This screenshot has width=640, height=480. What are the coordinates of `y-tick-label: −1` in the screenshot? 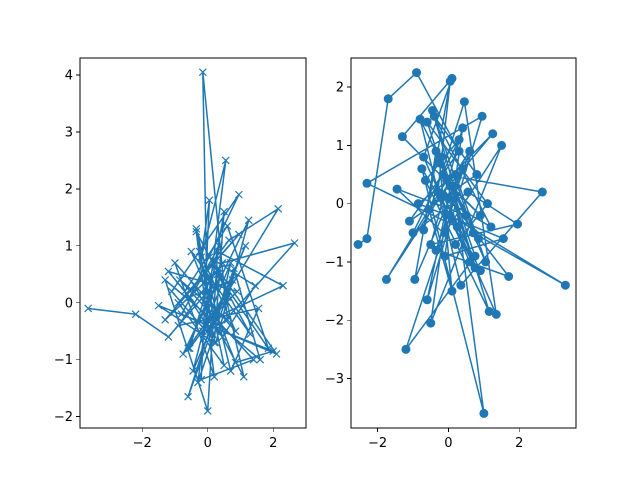 It's located at (63, 360).